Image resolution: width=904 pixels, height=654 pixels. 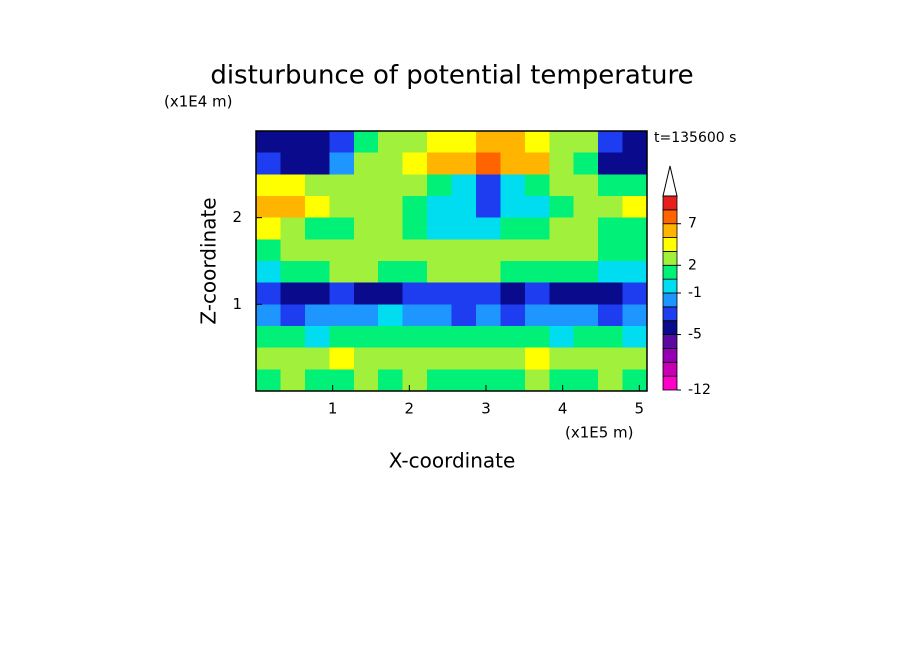 What do you see at coordinates (695, 335) in the screenshot?
I see `colorbar-tick-label: -5` at bounding box center [695, 335].